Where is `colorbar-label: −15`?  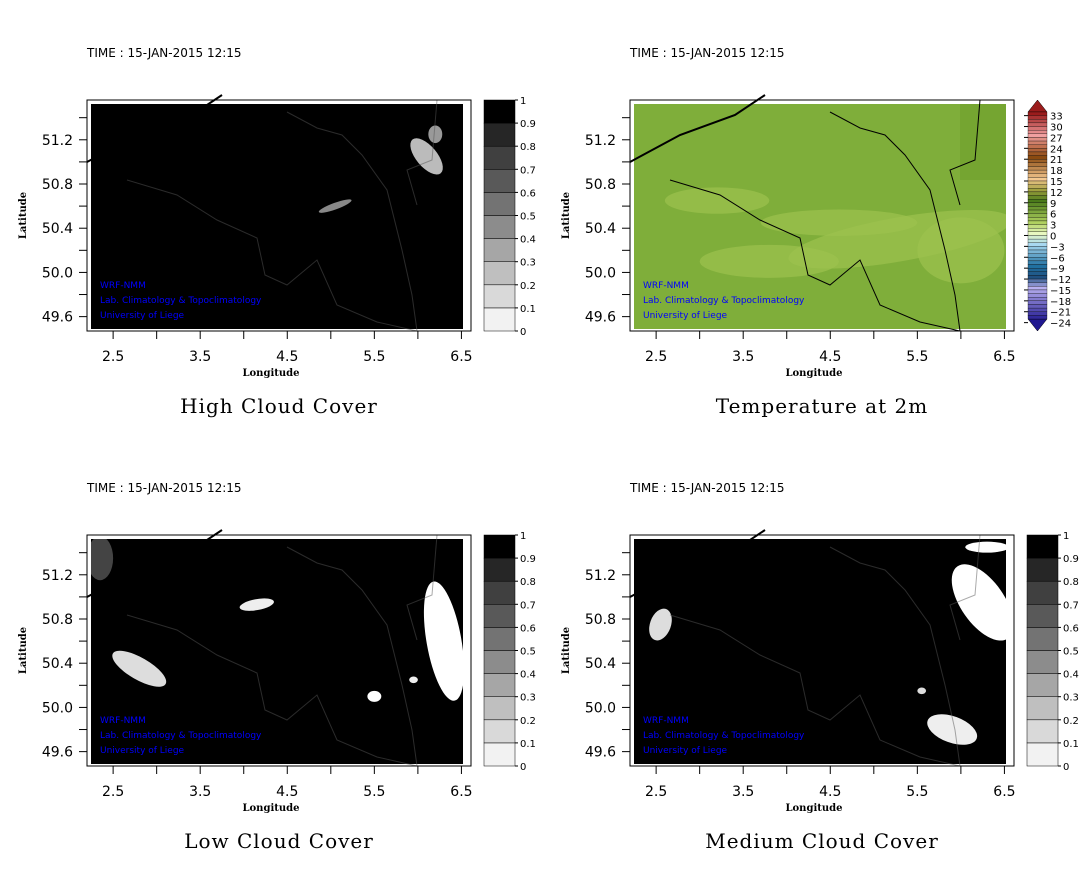
colorbar-label: −15 is located at coordinates (1060, 291).